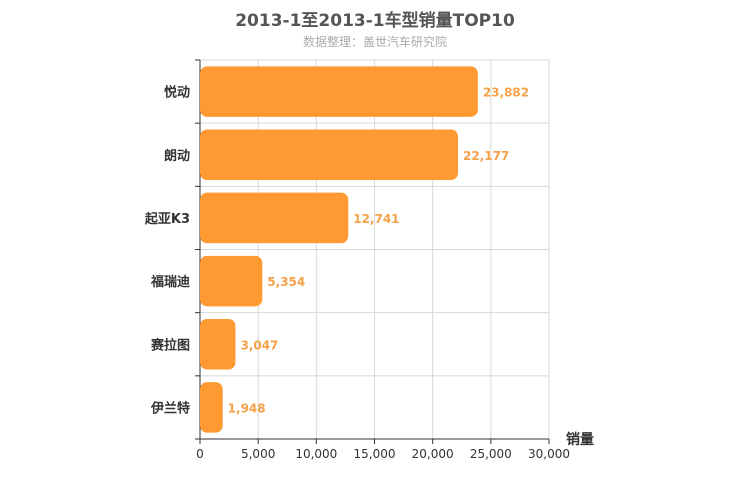 This screenshot has width=750, height=500. I want to click on category-label: 起亚K3, so click(167, 219).